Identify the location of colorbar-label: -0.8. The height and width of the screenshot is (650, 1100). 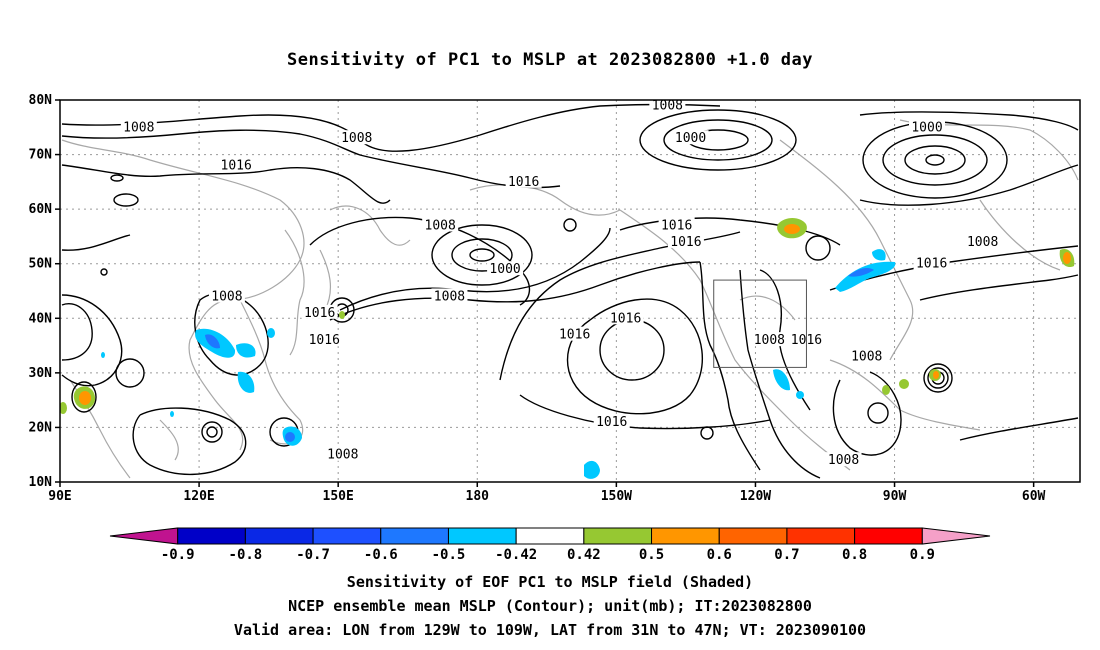
(246, 555).